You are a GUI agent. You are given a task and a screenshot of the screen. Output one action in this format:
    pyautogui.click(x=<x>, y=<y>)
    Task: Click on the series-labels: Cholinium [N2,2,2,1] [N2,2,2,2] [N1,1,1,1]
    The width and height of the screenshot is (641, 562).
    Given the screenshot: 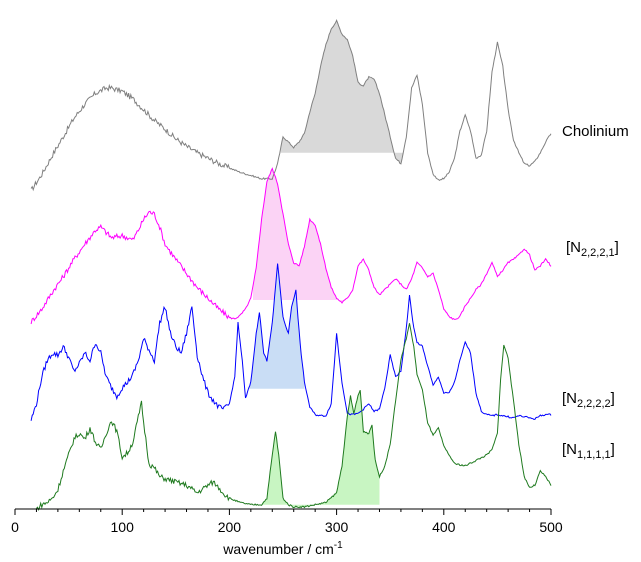 What is the action you would take?
    pyautogui.click(x=595, y=292)
    